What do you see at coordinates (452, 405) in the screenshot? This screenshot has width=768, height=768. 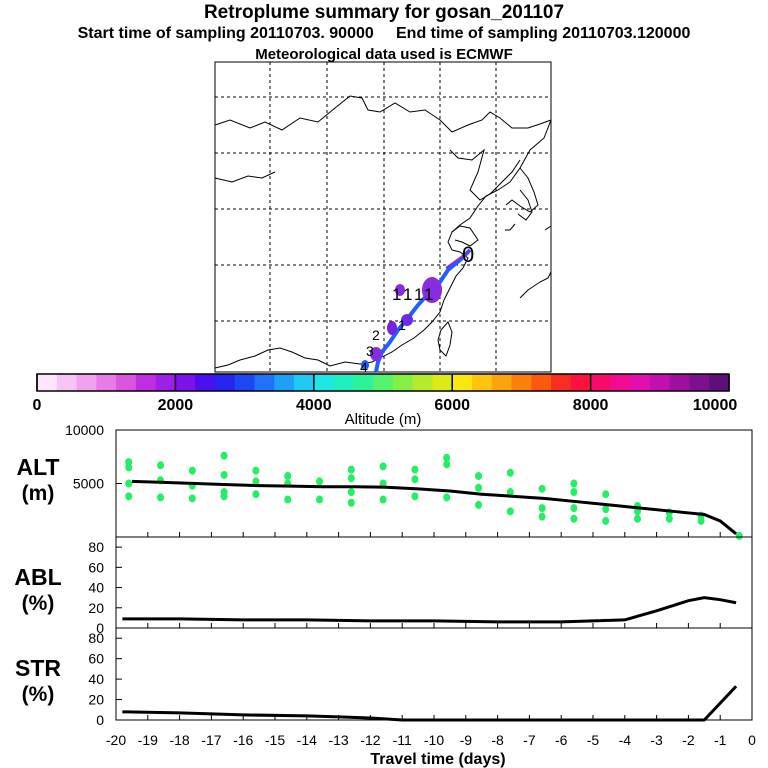 I see `colorbar-tick-label: 6000` at bounding box center [452, 405].